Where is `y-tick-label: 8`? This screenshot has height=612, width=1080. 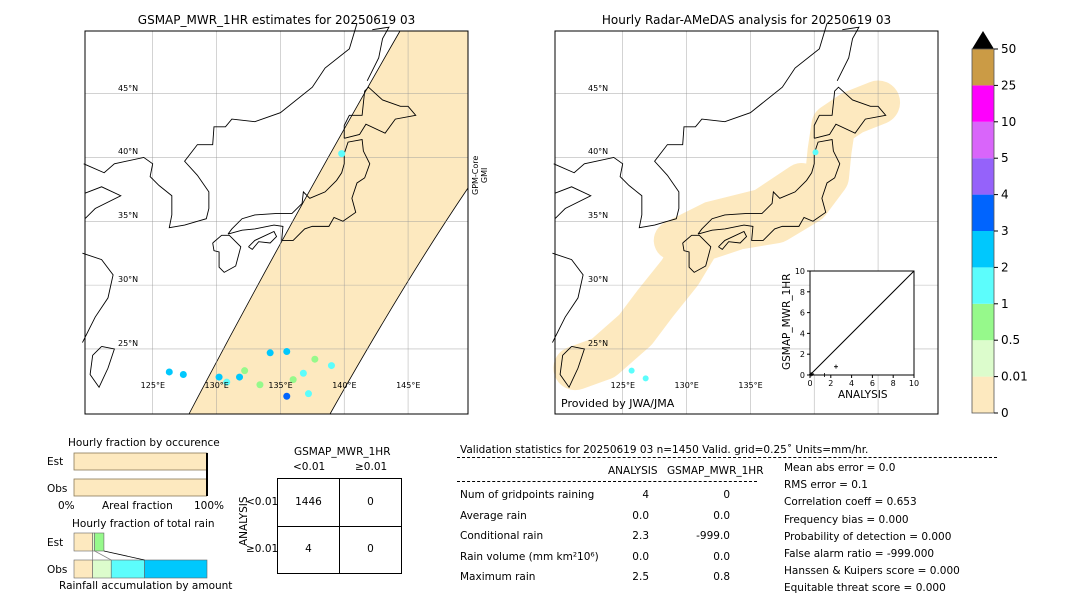
y-tick-label: 8 is located at coordinates (802, 292).